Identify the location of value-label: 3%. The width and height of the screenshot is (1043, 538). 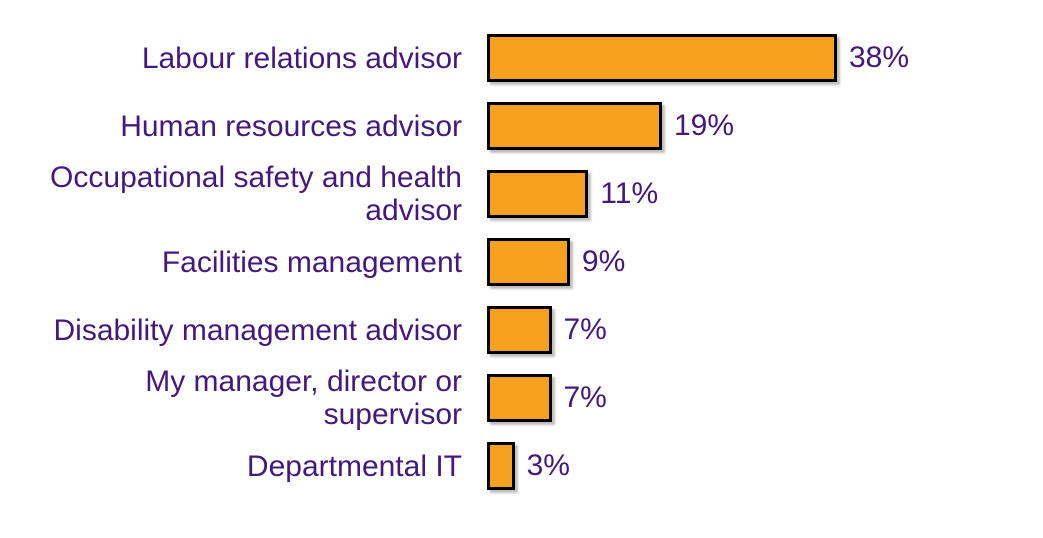
(548, 465).